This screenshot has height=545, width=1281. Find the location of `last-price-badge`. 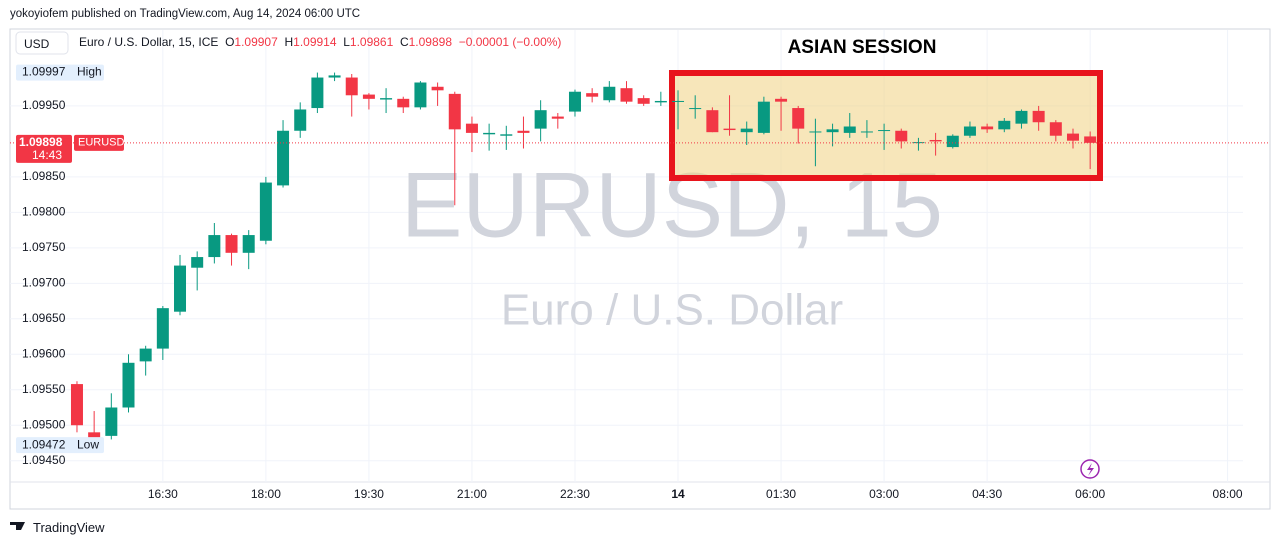

last-price-badge is located at coordinates (44, 148).